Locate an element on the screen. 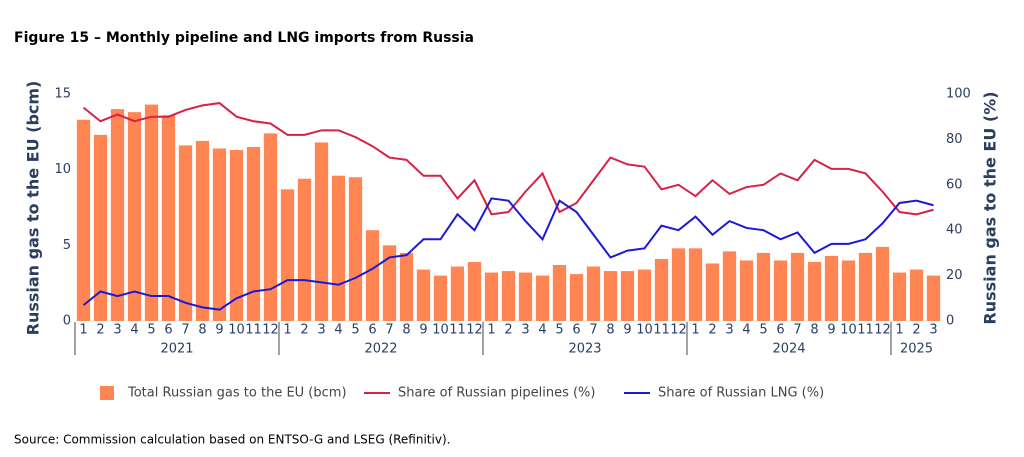 The image size is (1024, 457). y2-axis-title: Russian gas to the EU (%) is located at coordinates (990, 207).